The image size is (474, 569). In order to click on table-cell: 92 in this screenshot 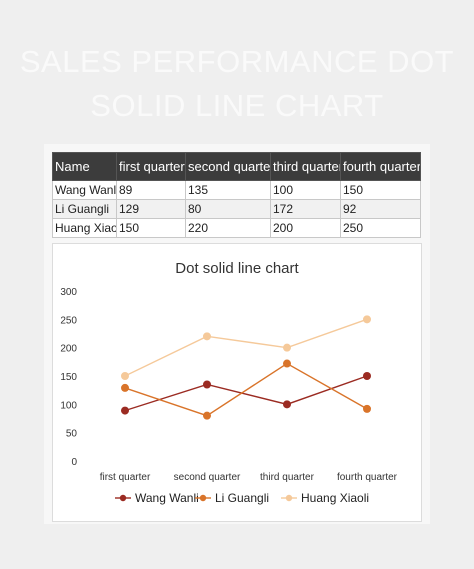, I will do `click(380, 209)`.